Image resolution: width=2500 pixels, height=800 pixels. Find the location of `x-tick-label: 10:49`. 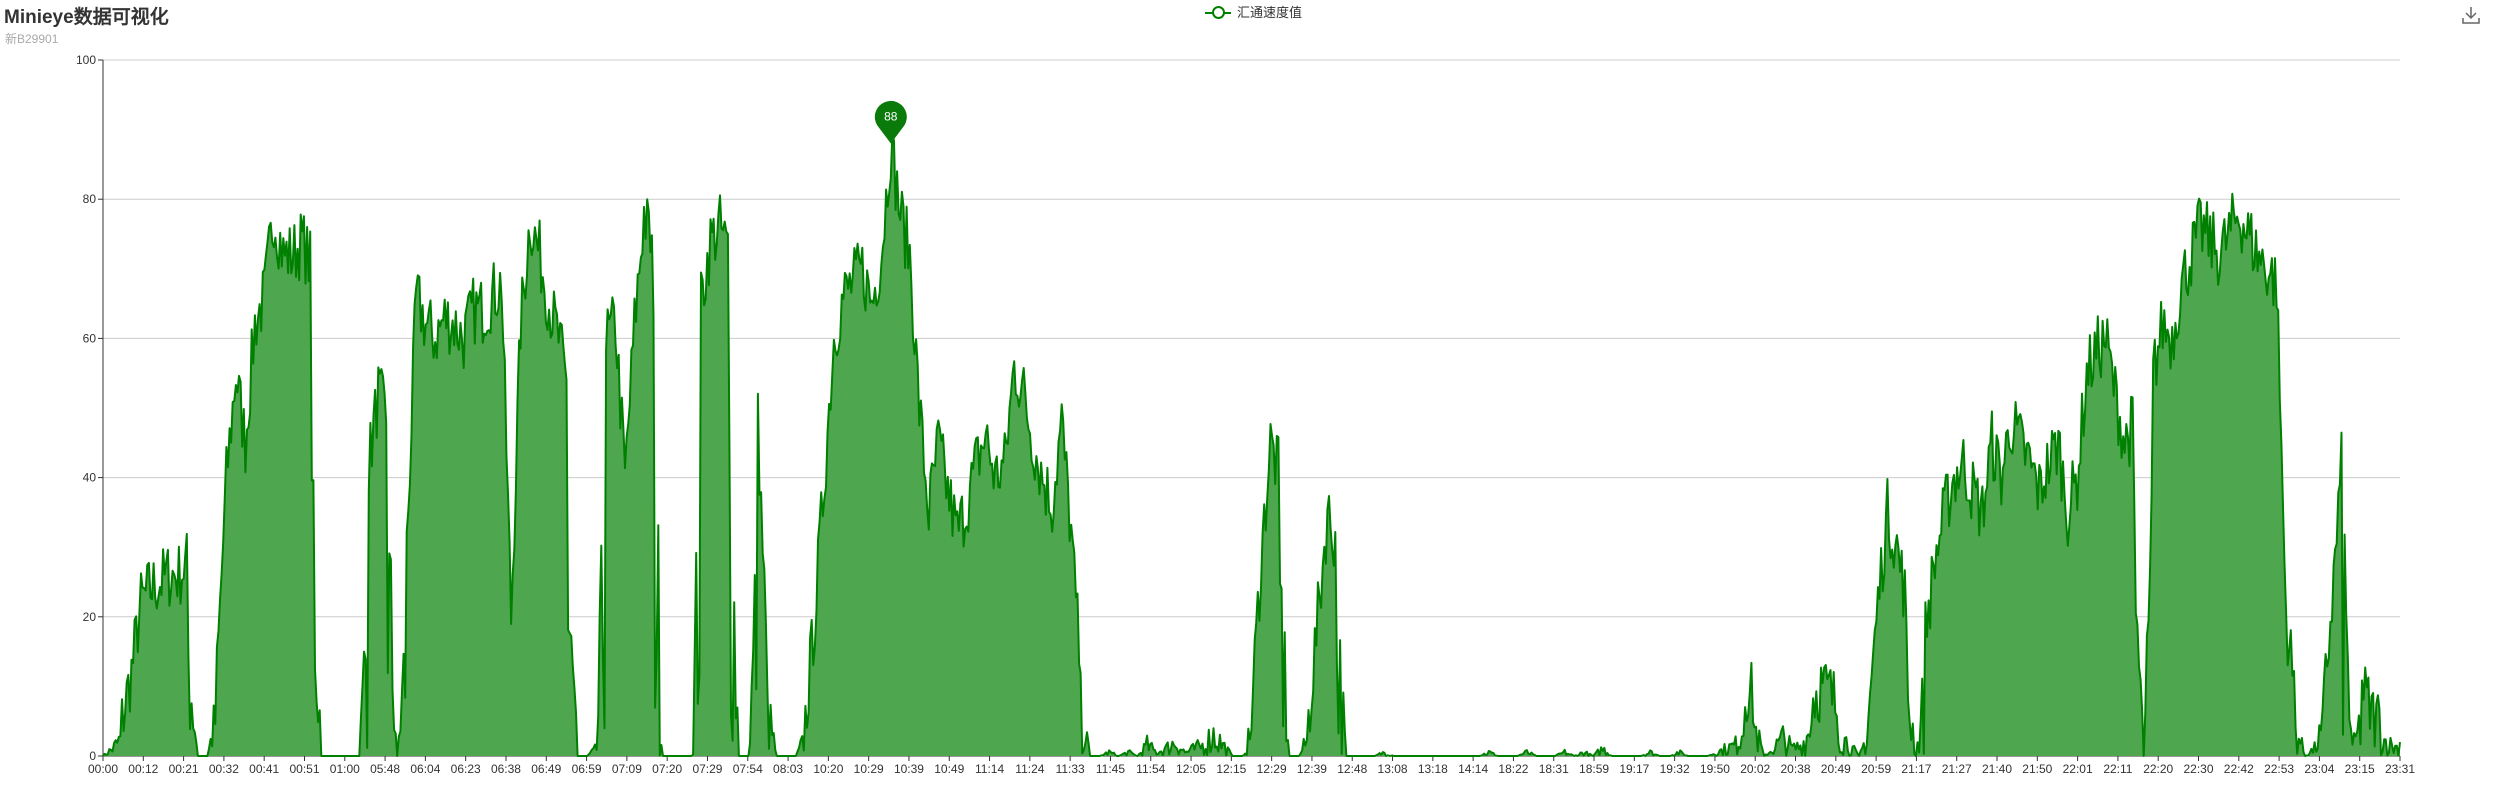

x-tick-label: 10:49 is located at coordinates (949, 769).